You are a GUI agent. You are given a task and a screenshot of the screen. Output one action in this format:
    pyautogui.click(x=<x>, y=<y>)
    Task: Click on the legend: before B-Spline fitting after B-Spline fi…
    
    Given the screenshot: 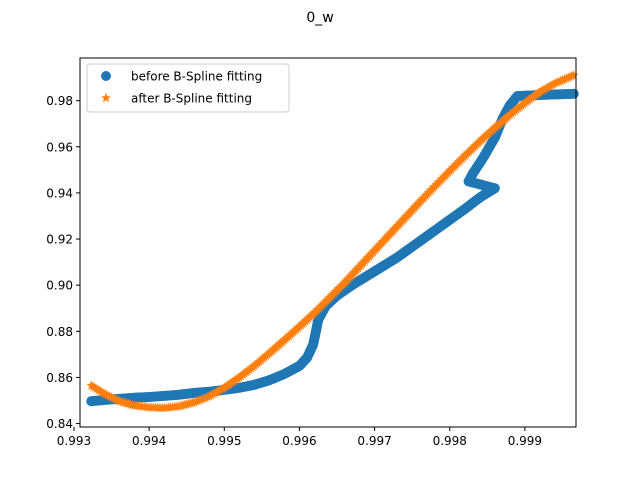 What is the action you would take?
    pyautogui.click(x=188, y=88)
    